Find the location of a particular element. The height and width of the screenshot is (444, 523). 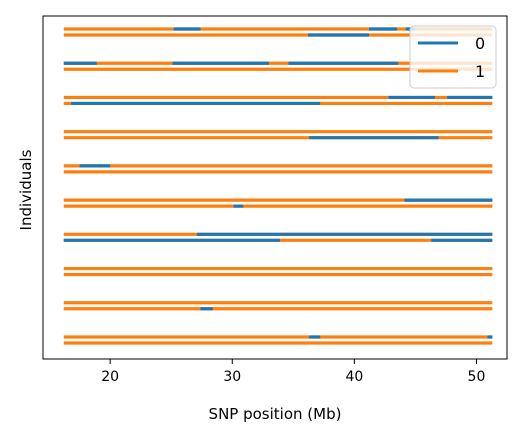

x-tick-label-40: 40 is located at coordinates (354, 377).